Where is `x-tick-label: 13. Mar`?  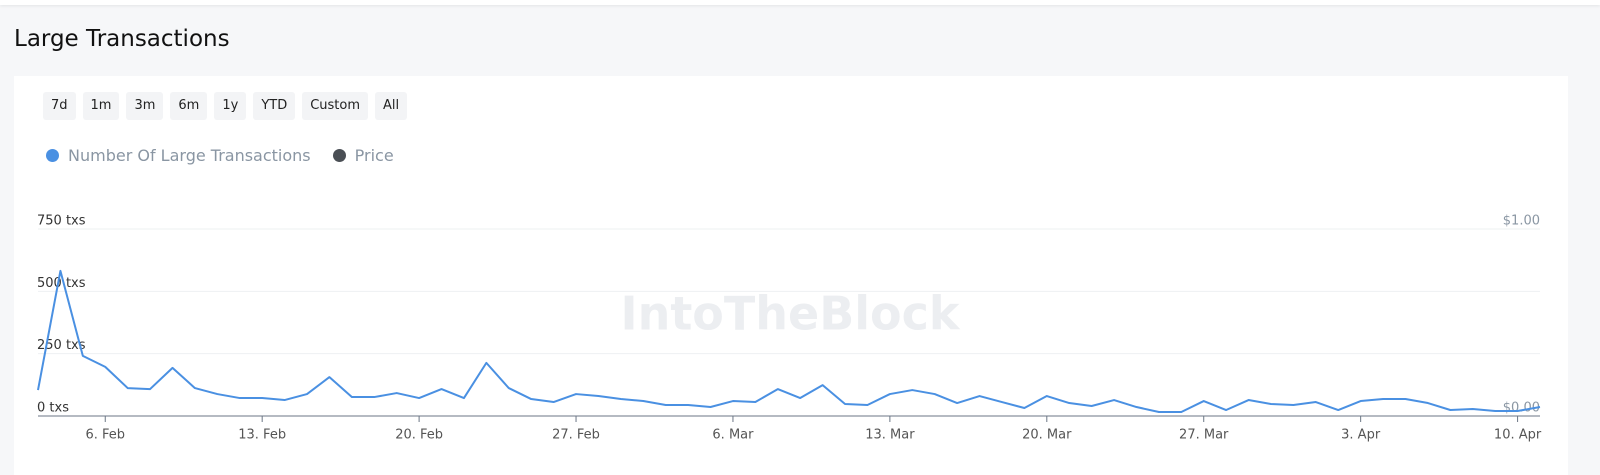
x-tick-label: 13. Mar is located at coordinates (890, 435).